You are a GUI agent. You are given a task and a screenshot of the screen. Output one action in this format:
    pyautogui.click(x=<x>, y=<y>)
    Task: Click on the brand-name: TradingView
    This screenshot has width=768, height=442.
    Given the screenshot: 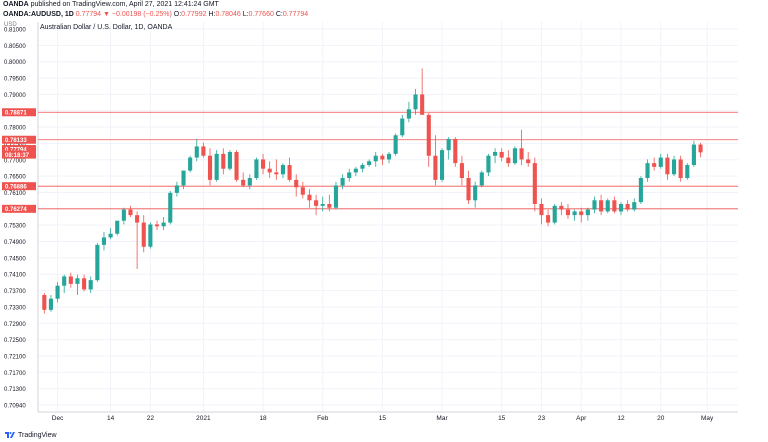 What is the action you would take?
    pyautogui.click(x=37, y=435)
    